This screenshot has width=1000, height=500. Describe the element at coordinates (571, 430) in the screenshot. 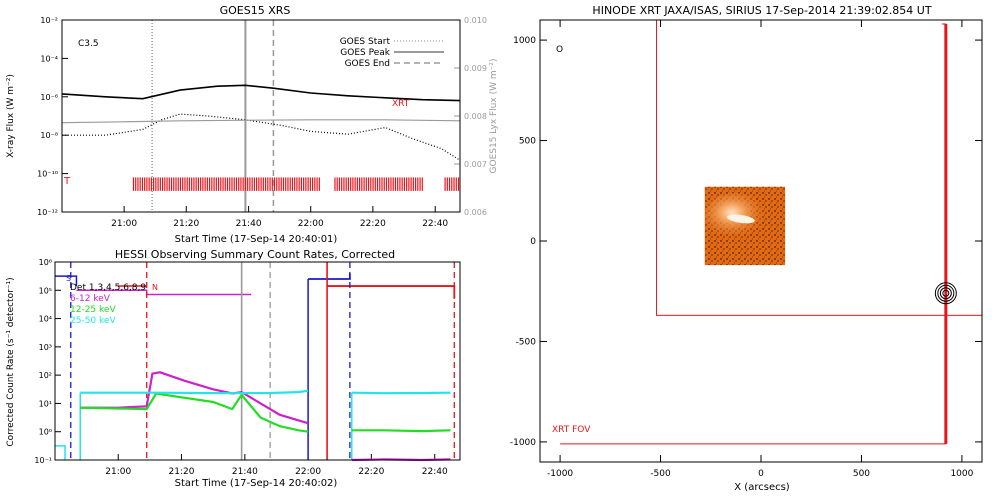

I see `xrt-fov-label: XRT FOV` at that location.